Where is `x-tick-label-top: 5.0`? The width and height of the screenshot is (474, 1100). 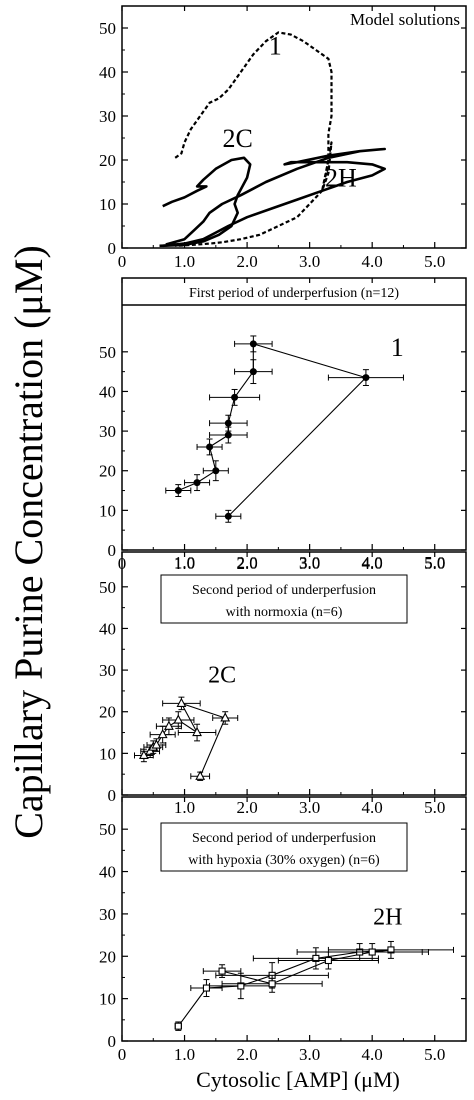 x-tick-label-top: 5.0 is located at coordinates (434, 807).